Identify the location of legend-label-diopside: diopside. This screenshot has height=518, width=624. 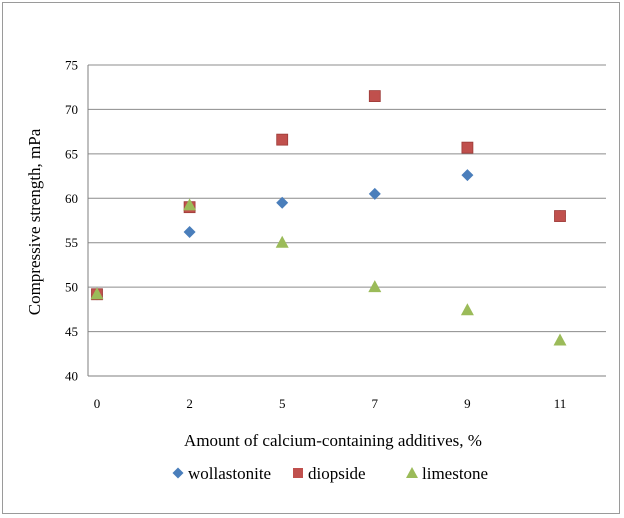
(337, 473).